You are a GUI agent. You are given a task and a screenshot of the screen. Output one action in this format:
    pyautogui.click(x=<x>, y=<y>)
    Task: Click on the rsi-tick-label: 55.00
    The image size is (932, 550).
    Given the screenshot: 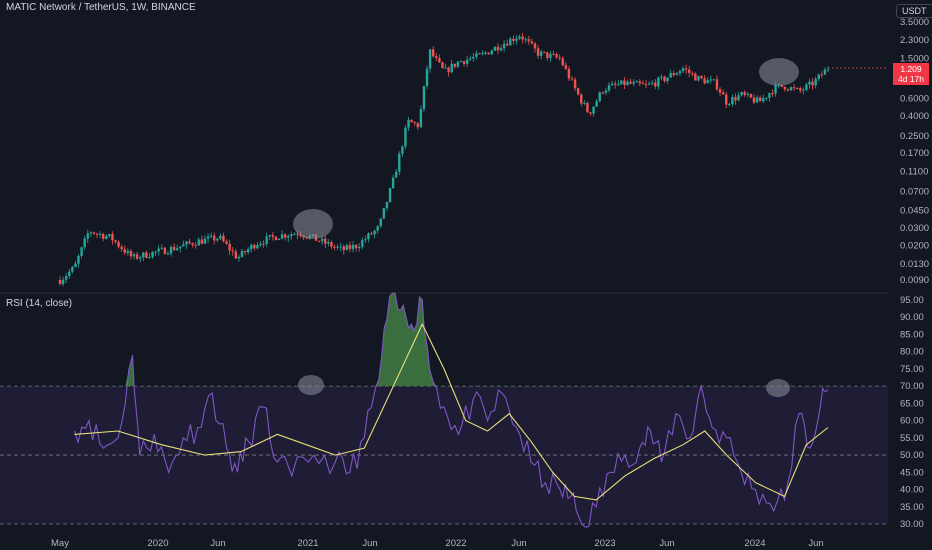 What is the action you would take?
    pyautogui.click(x=912, y=438)
    